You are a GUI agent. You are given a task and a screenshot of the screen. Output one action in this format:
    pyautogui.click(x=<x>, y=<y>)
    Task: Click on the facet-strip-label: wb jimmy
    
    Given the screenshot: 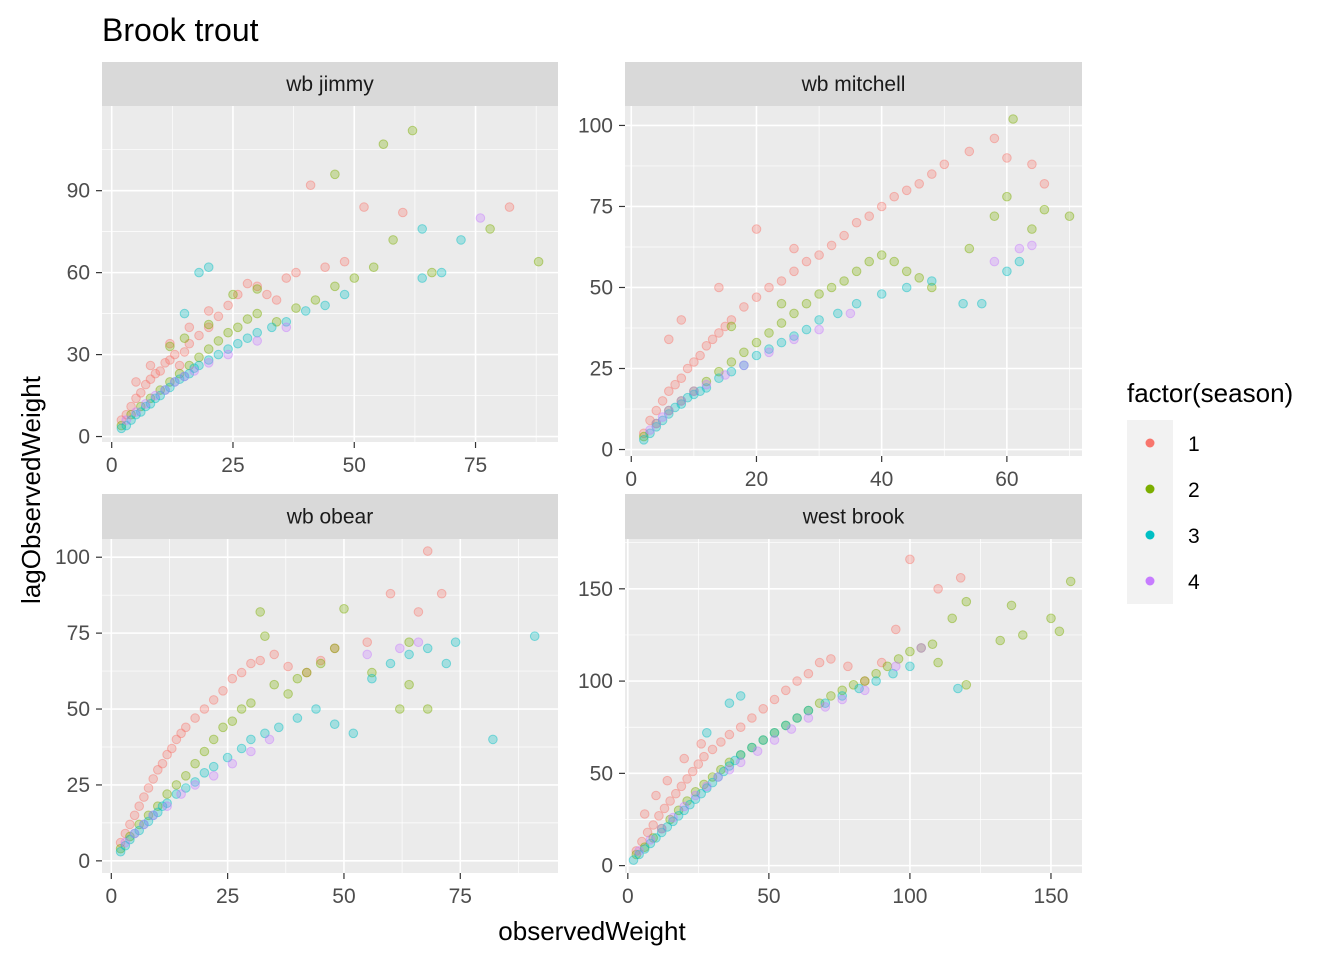 What is the action you would take?
    pyautogui.click(x=329, y=84)
    